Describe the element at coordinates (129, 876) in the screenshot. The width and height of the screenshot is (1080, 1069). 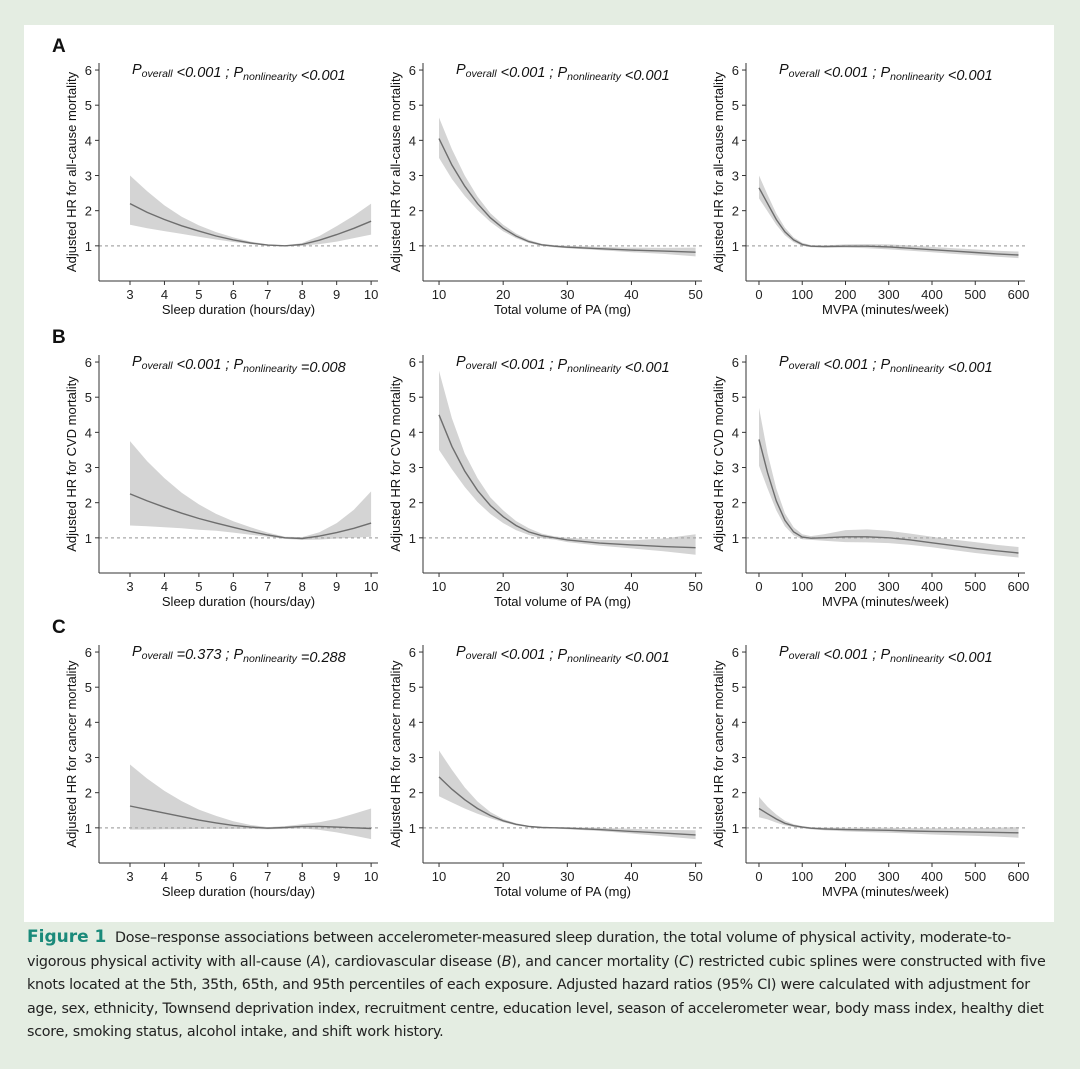
I see `x-tick-label: 3` at that location.